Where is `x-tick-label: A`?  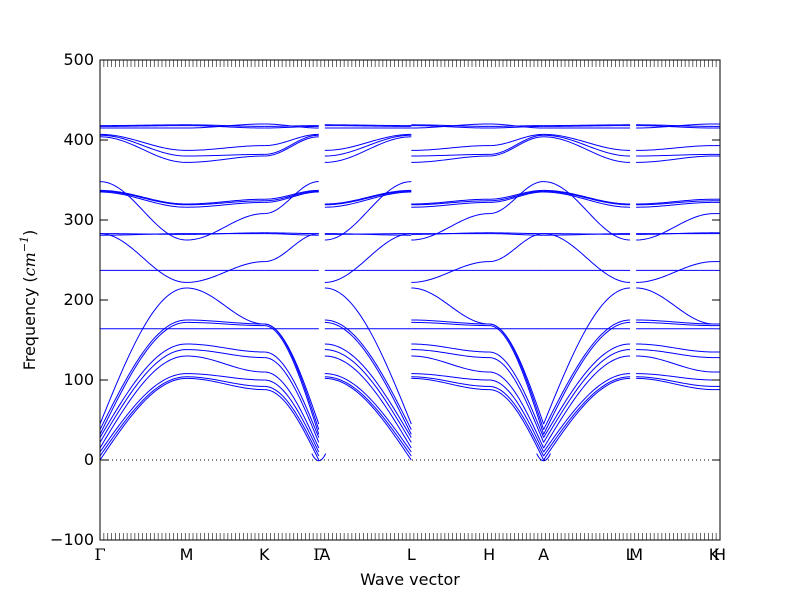
x-tick-label: A is located at coordinates (324, 554).